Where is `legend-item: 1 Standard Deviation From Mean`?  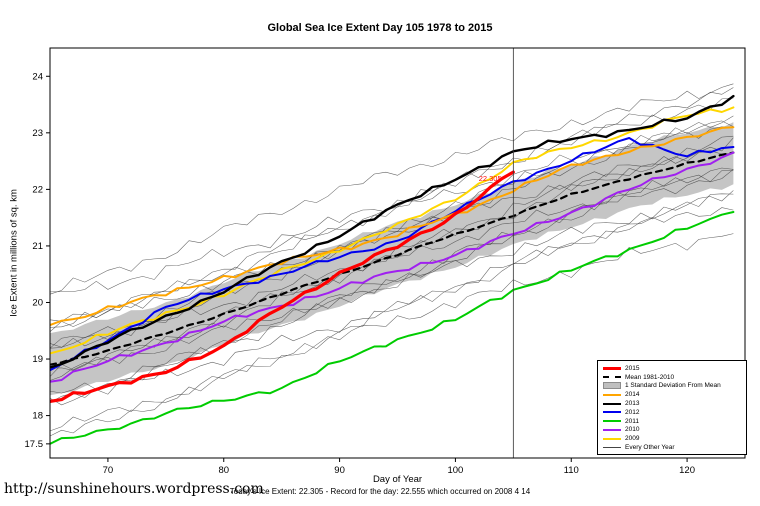
legend-item: 1 Standard Deviation From Mean is located at coordinates (672, 386).